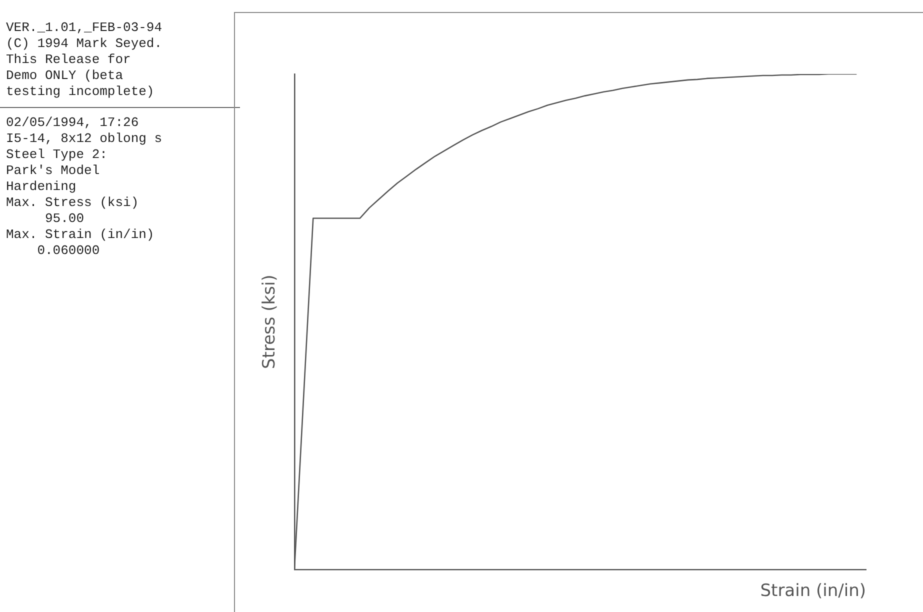  Describe the element at coordinates (57, 155) in the screenshot. I see `text: Steel Type 2:` at that location.